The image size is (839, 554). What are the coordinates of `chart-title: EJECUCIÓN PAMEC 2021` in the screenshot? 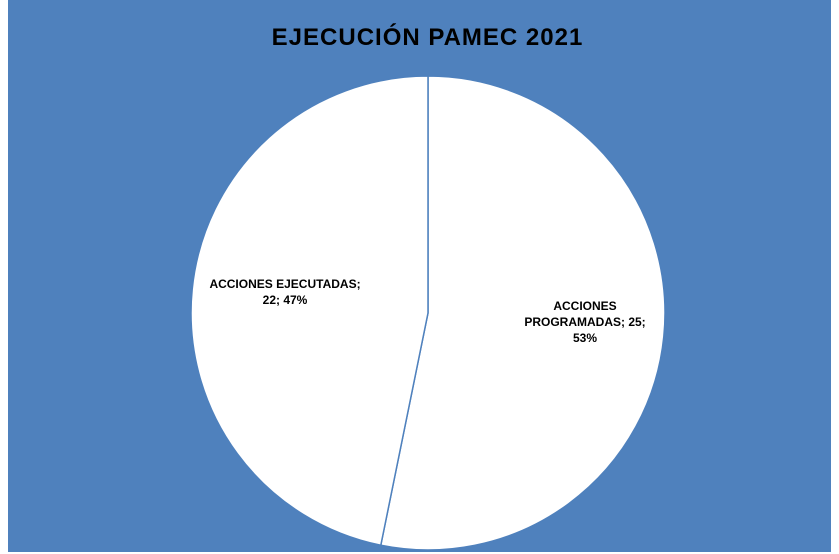 It's located at (427, 37).